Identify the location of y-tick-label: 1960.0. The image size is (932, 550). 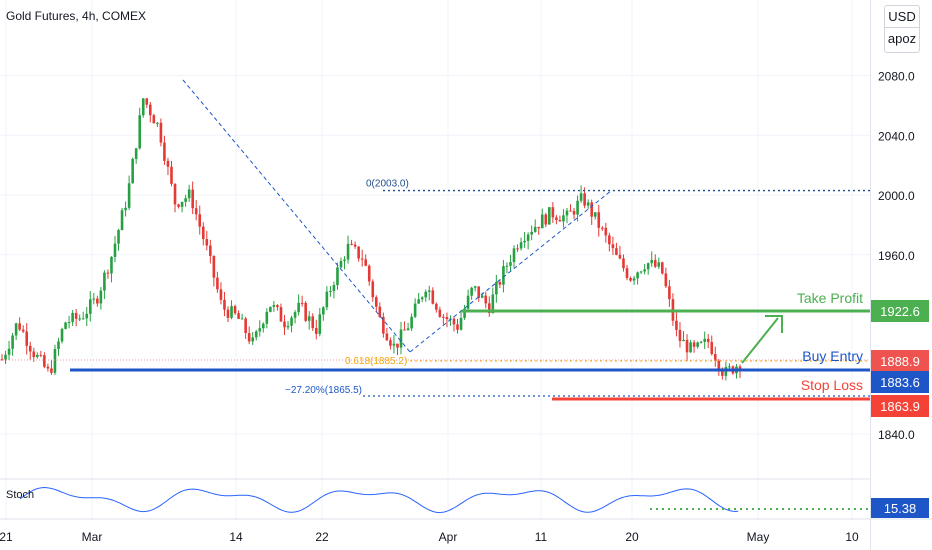
(896, 256).